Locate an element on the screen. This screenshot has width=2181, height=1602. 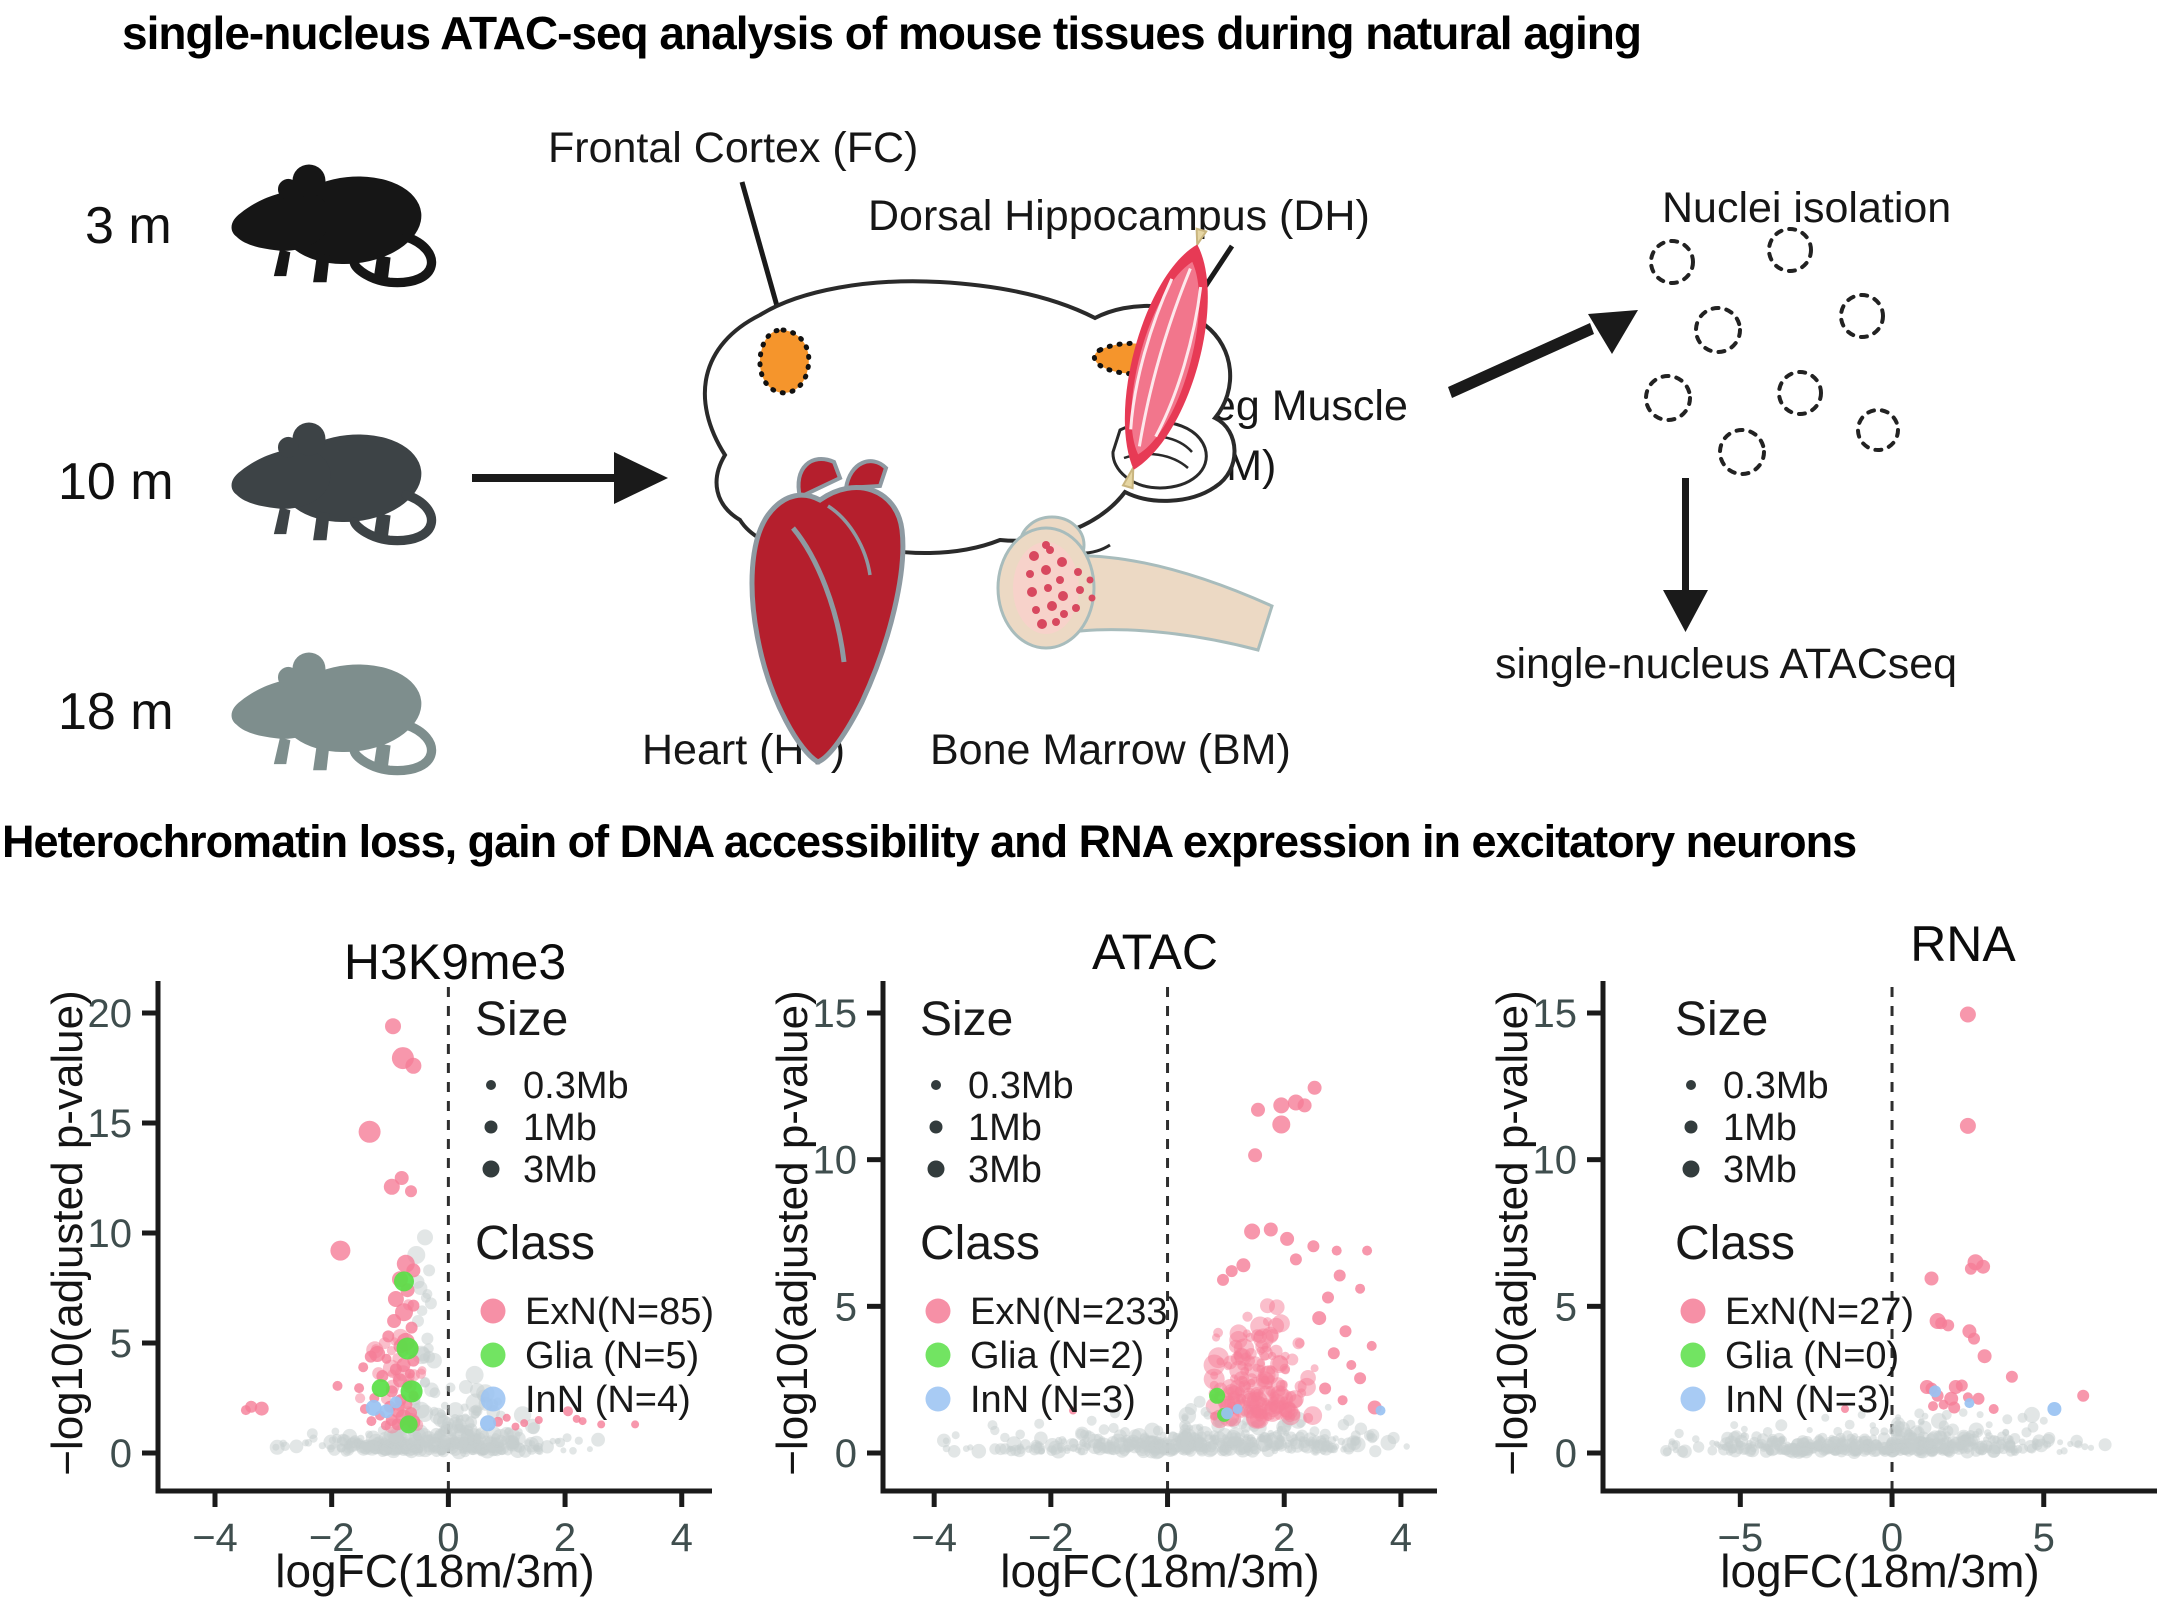
arrow-nuclei-to-atacseq-icon is located at coordinates (1685, 555).